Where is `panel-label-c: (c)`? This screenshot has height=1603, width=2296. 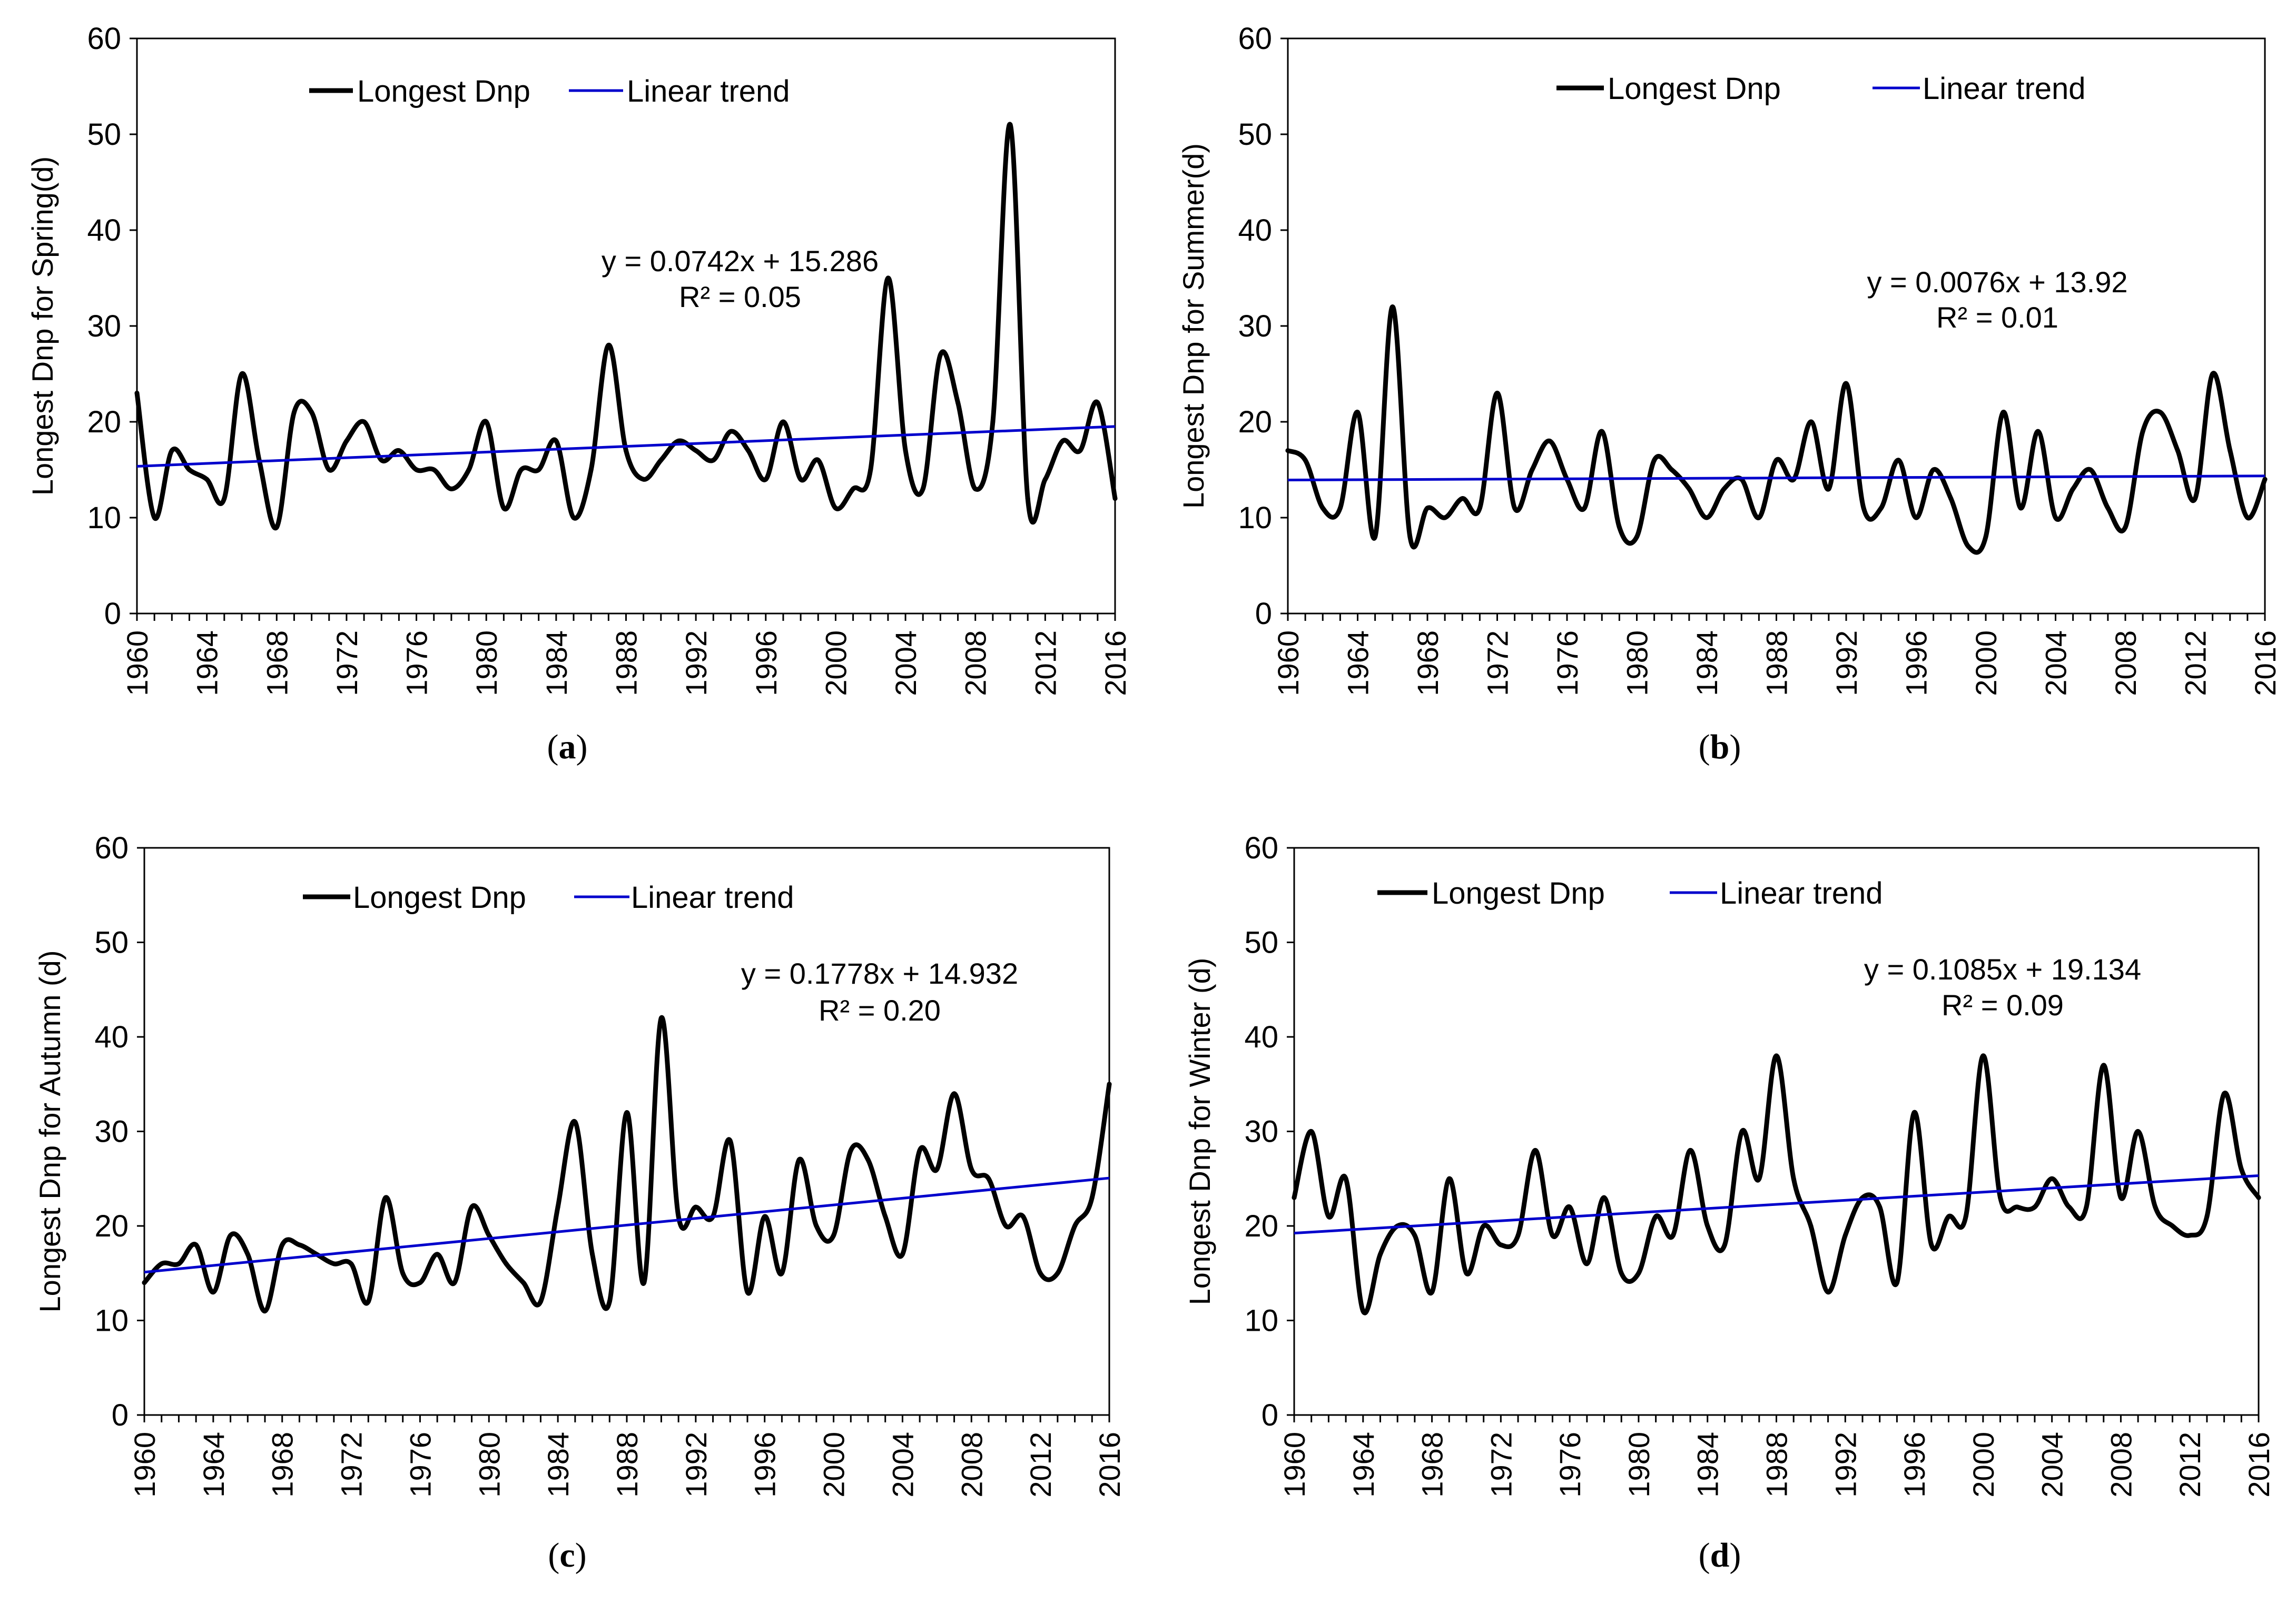
panel-label-c: (c) is located at coordinates (567, 1556).